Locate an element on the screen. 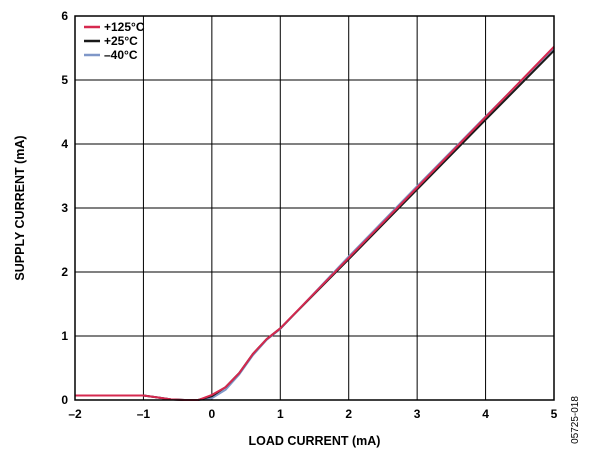 This screenshot has width=589, height=454. legend-label: +25°C is located at coordinates (121, 41).